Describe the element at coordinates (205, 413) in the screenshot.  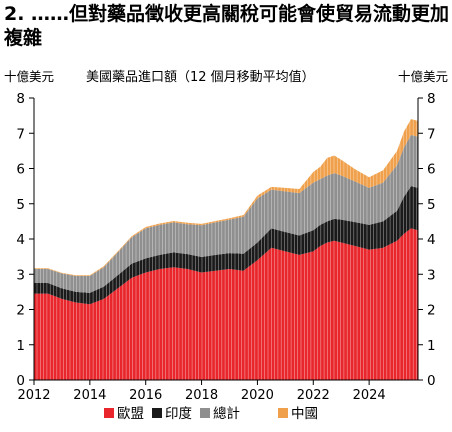
I see `legend-swatch-other` at that location.